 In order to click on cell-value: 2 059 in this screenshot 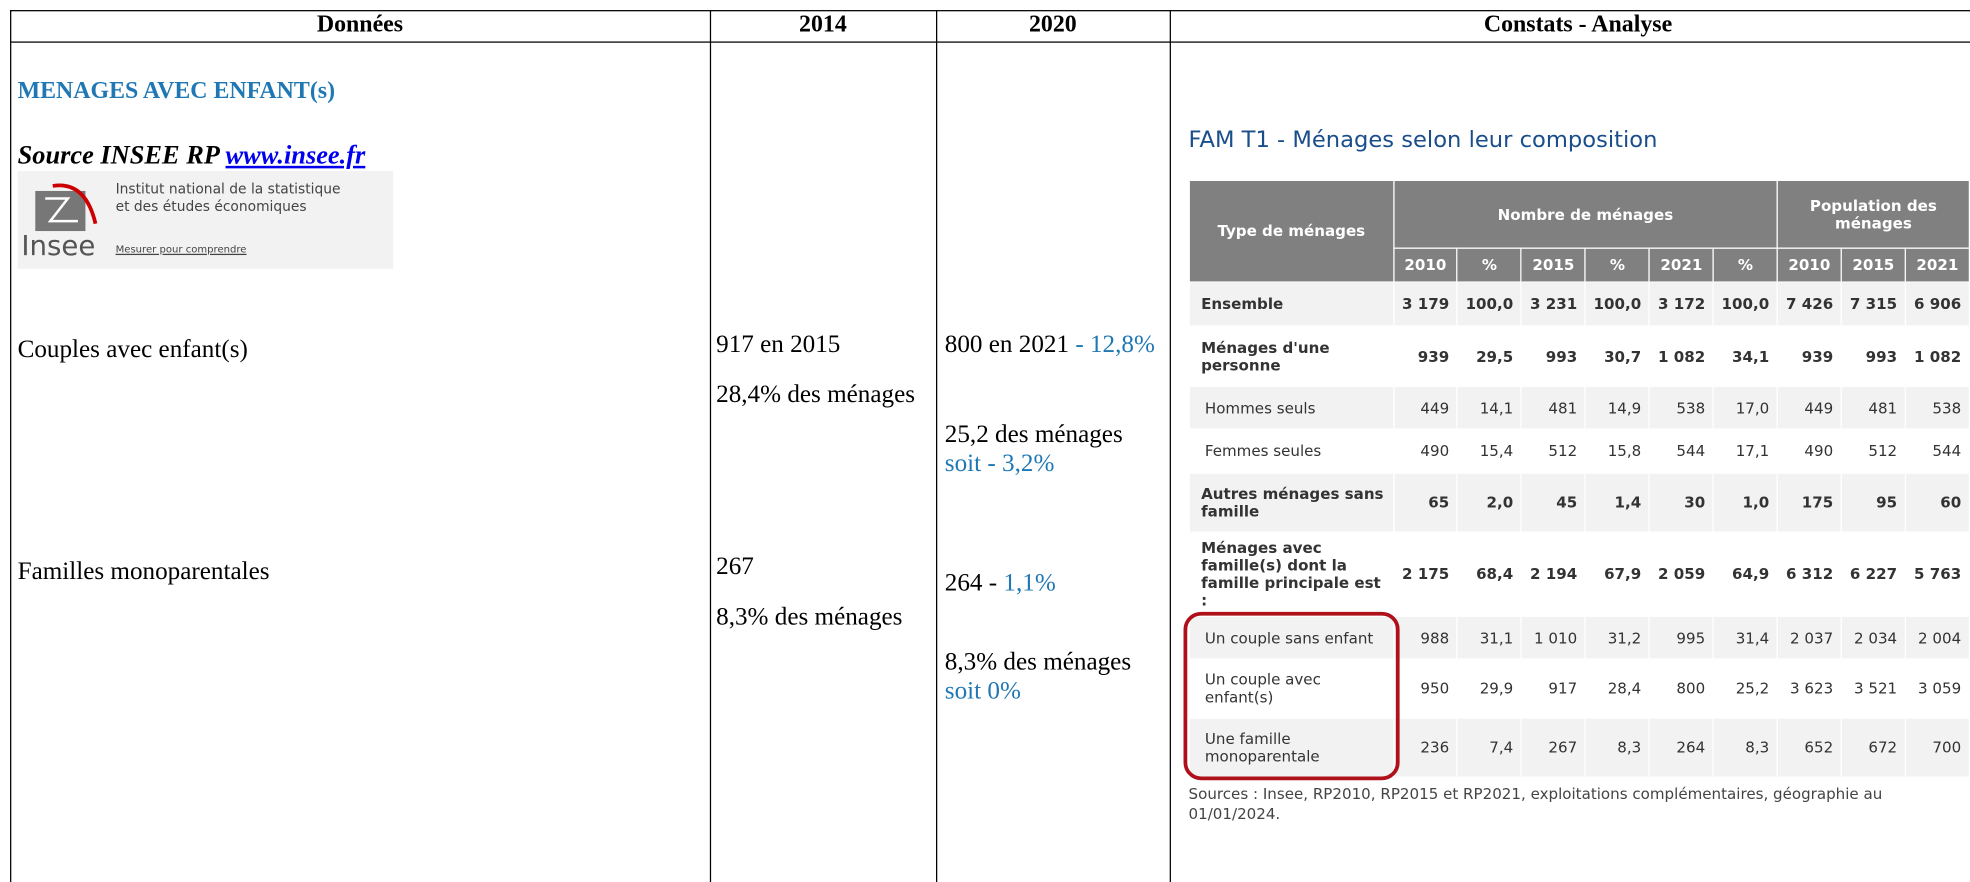, I will do `click(1681, 574)`.